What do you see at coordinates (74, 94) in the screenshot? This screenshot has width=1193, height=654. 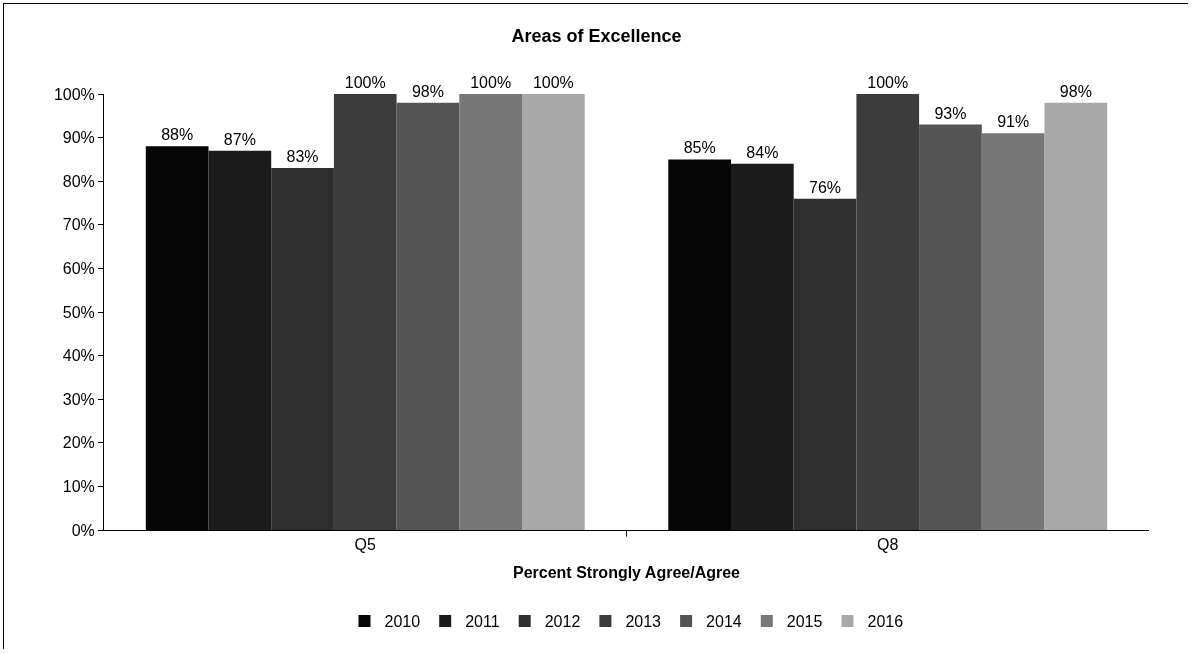 I see `y-tick-label: 100%` at bounding box center [74, 94].